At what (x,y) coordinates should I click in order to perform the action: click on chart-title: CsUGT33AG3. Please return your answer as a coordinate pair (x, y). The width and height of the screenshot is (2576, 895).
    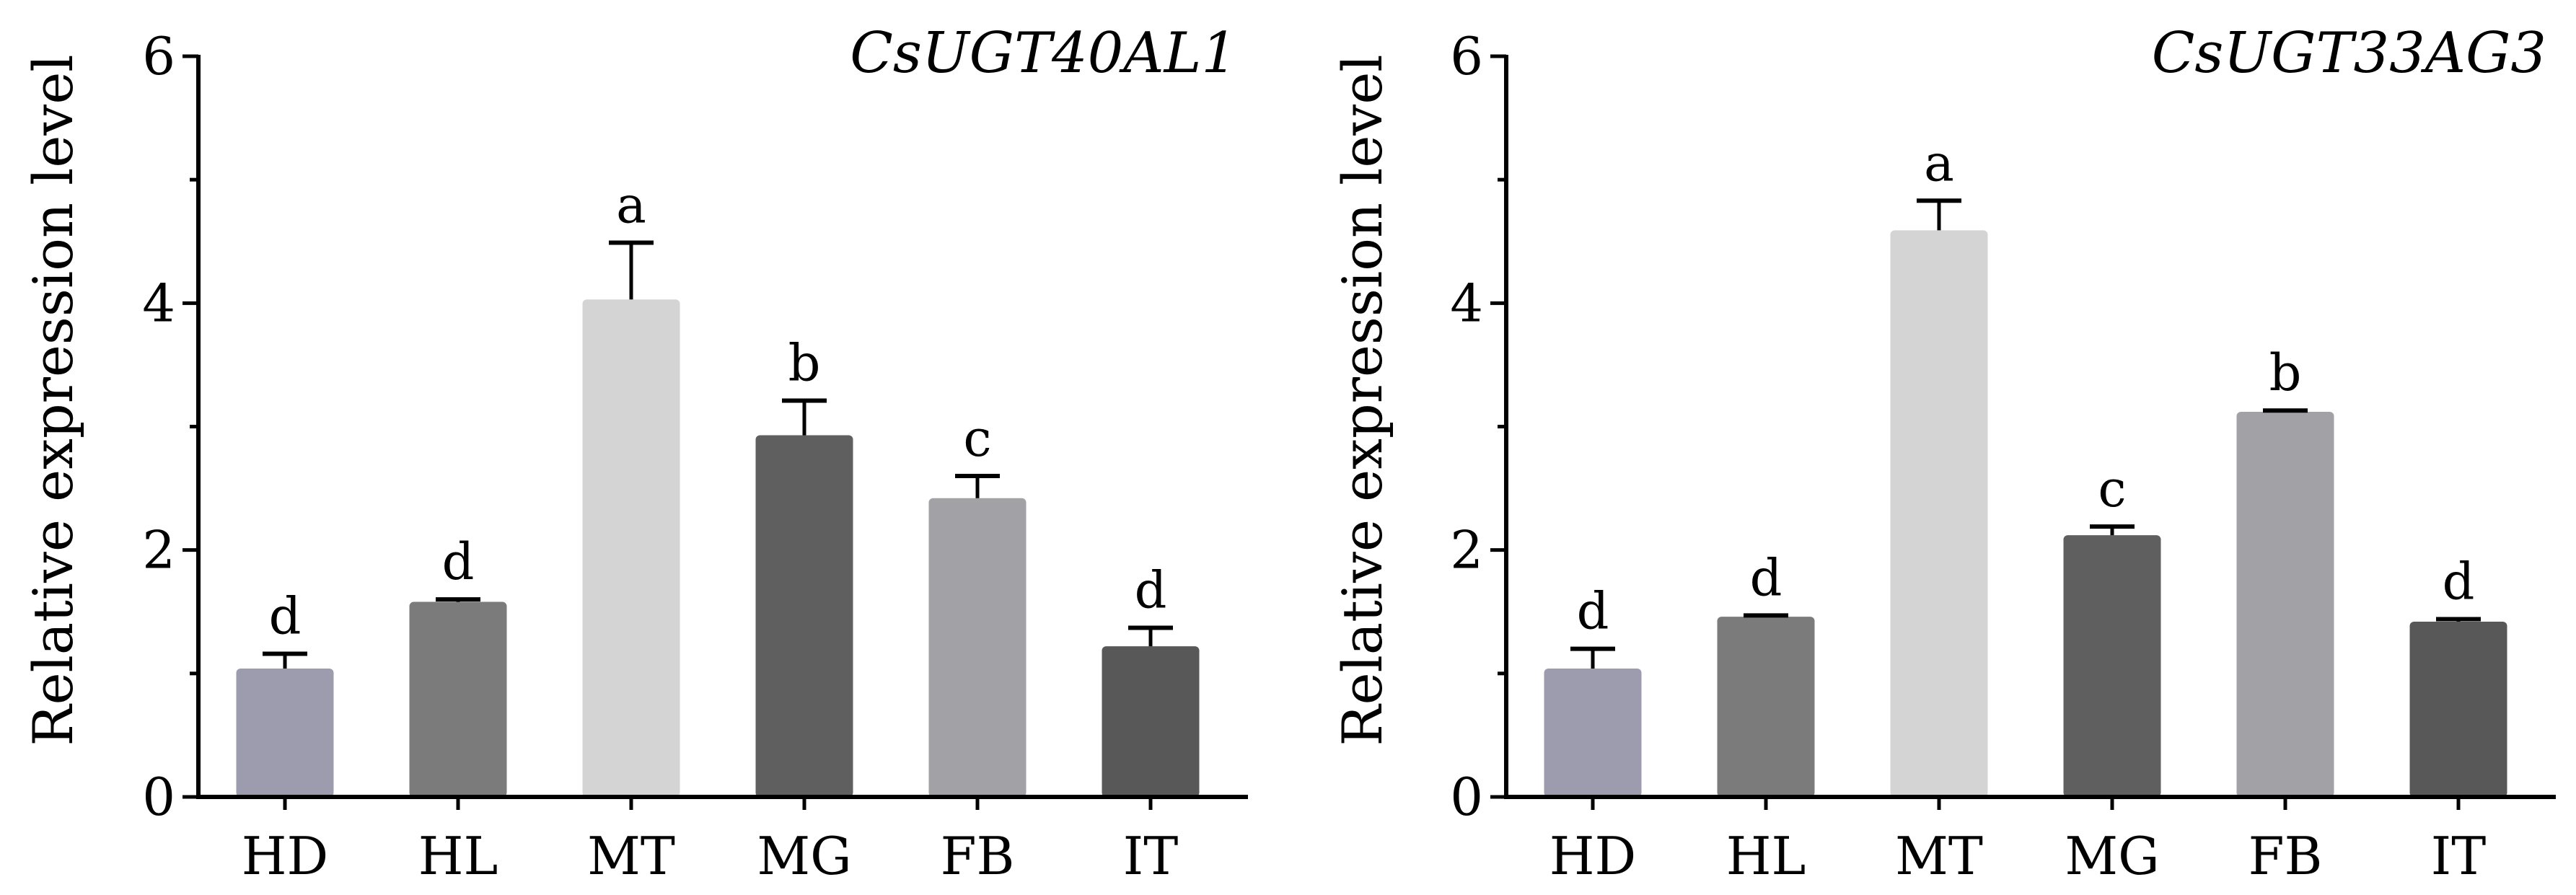
    Looking at the image, I should click on (2349, 53).